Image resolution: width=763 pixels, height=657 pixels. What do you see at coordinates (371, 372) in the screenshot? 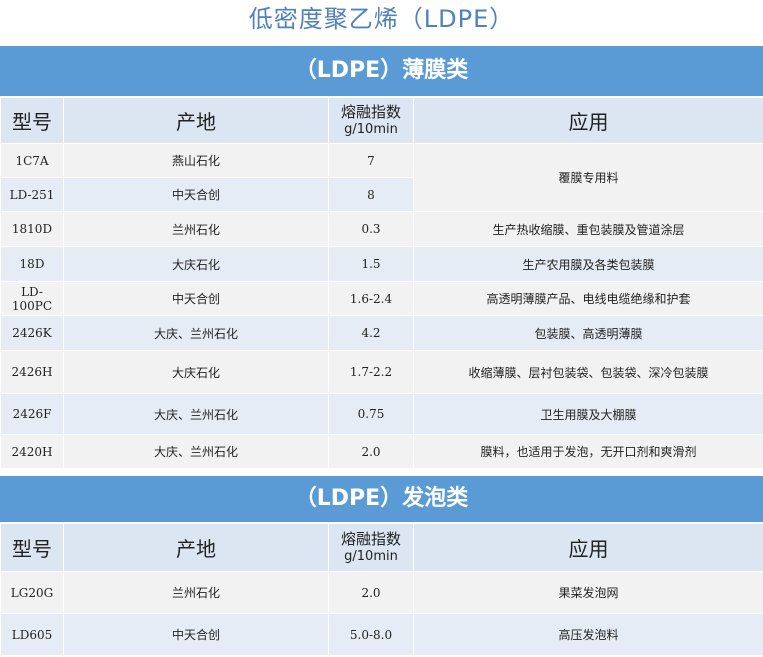
I see `cell-mfi: 1.7-2.2` at bounding box center [371, 372].